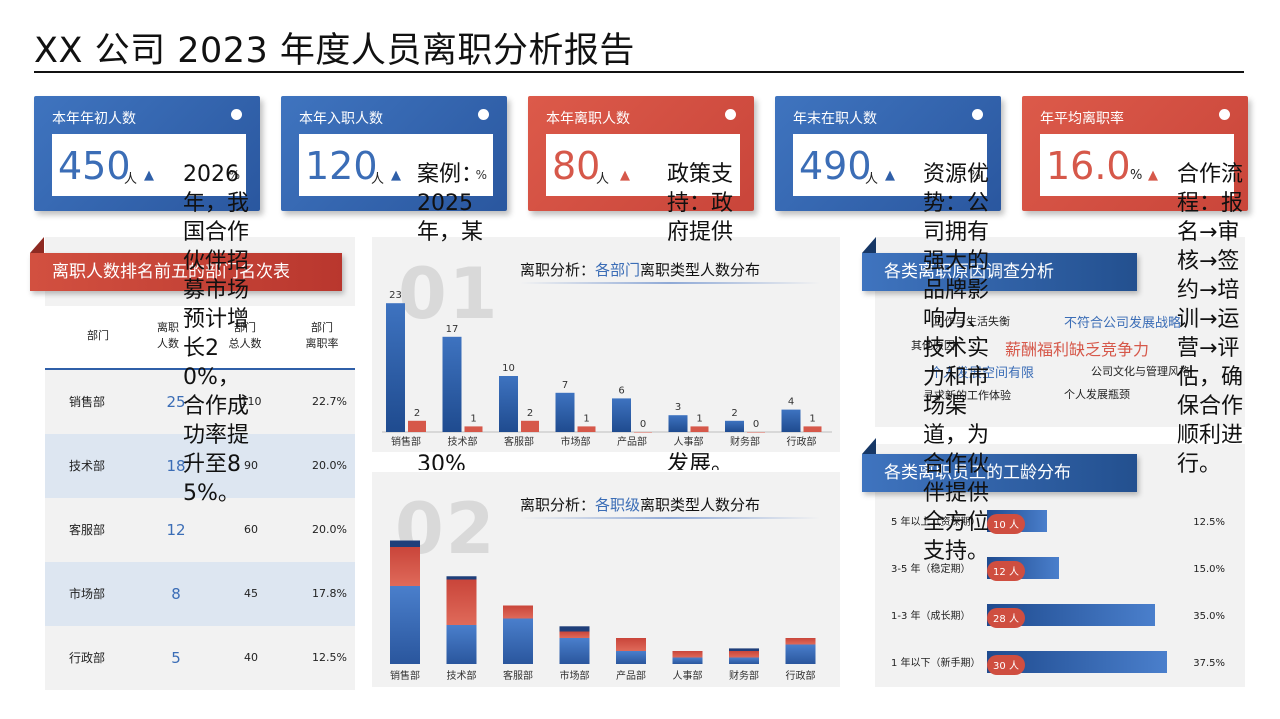 The height and width of the screenshot is (719, 1280). Describe the element at coordinates (621, 390) in the screenshot. I see `data-label: 6` at that location.